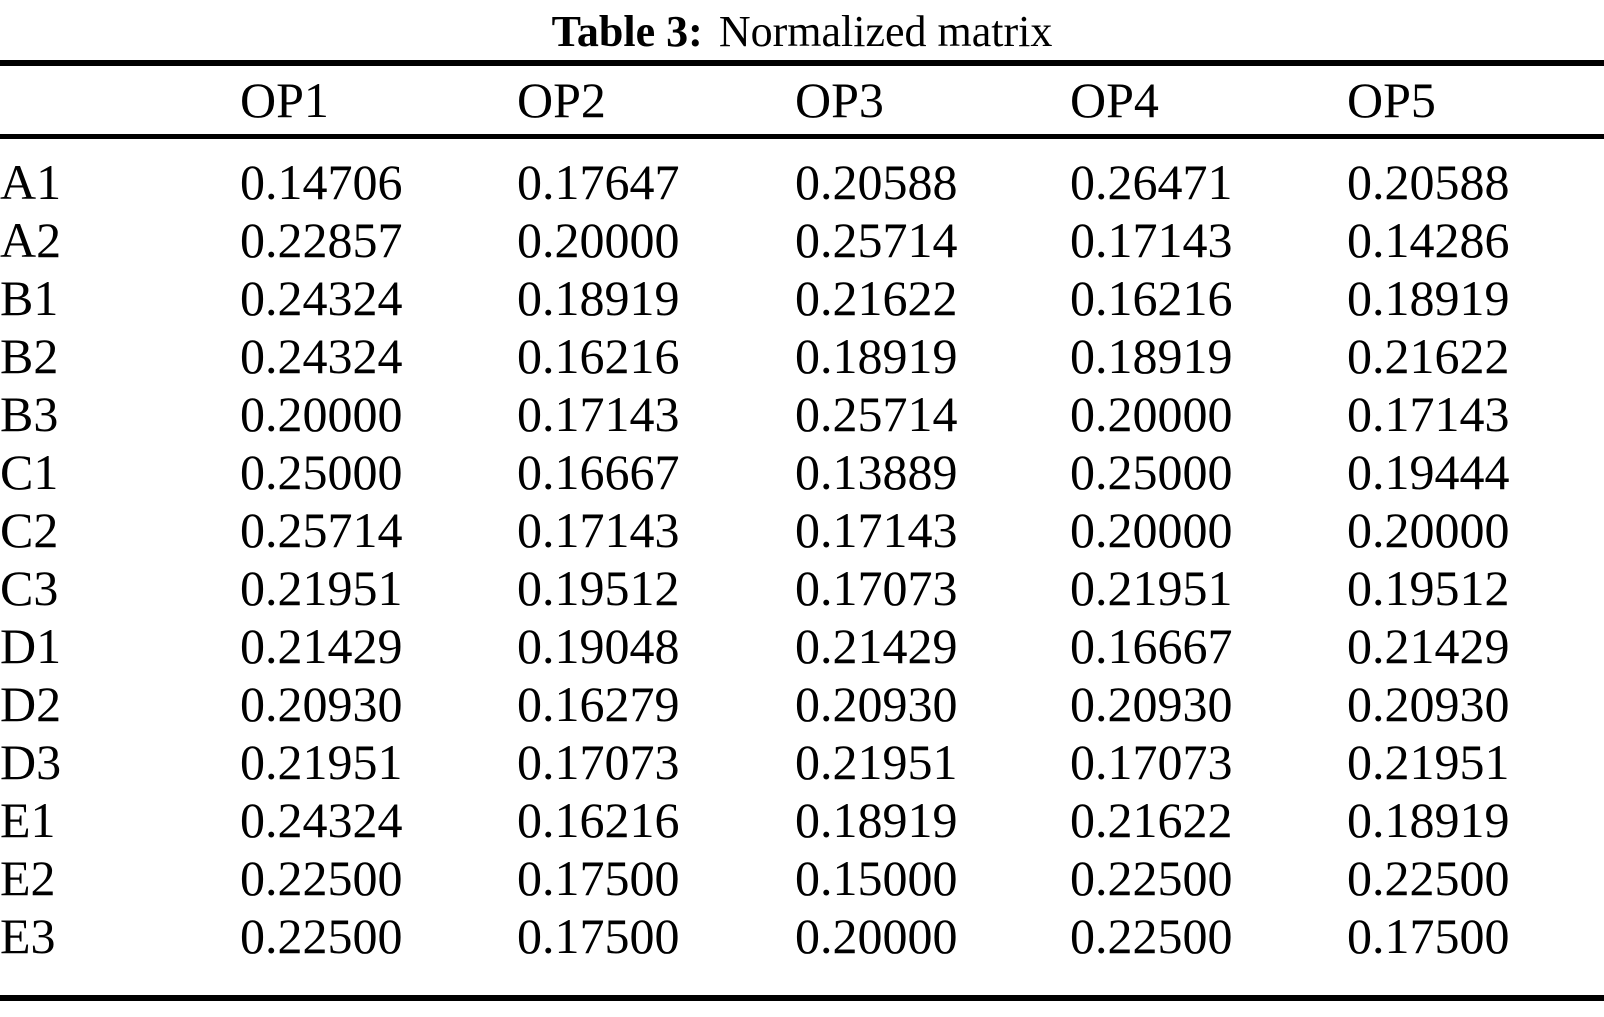 The height and width of the screenshot is (1017, 1604). I want to click on value-cell: 0.14286, so click(1428, 240).